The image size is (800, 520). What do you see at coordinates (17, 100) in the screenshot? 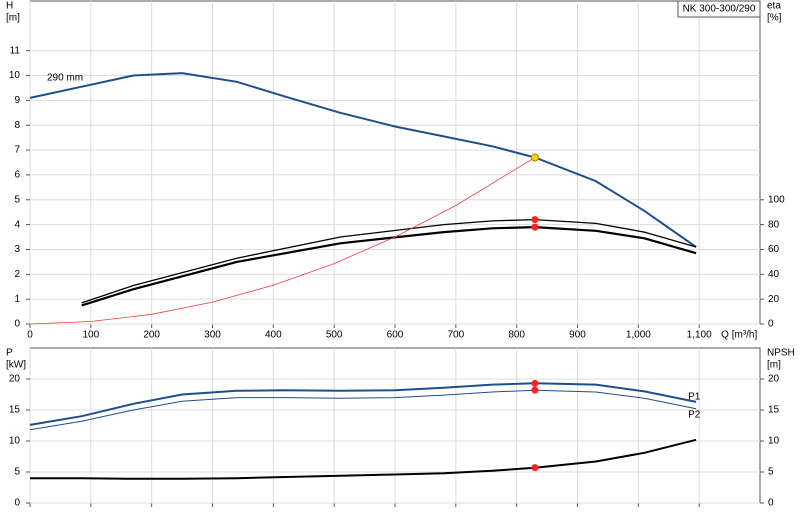
I see `y-tick-label: 9` at bounding box center [17, 100].